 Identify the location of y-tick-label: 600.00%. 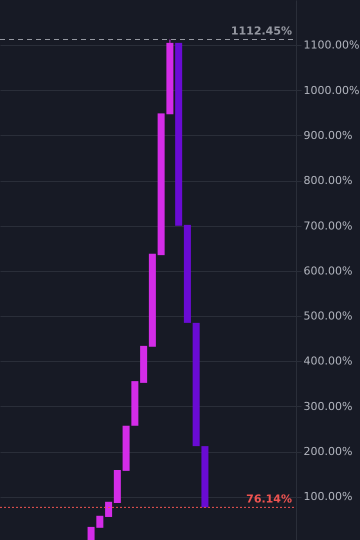
(328, 271).